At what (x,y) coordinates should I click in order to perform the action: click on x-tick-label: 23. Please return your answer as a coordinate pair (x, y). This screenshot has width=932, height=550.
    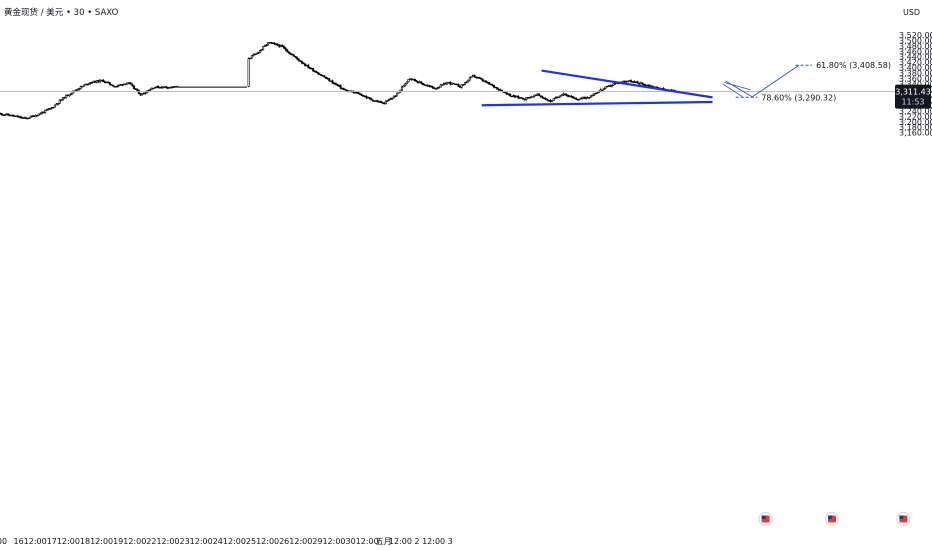
    Looking at the image, I should click on (185, 541).